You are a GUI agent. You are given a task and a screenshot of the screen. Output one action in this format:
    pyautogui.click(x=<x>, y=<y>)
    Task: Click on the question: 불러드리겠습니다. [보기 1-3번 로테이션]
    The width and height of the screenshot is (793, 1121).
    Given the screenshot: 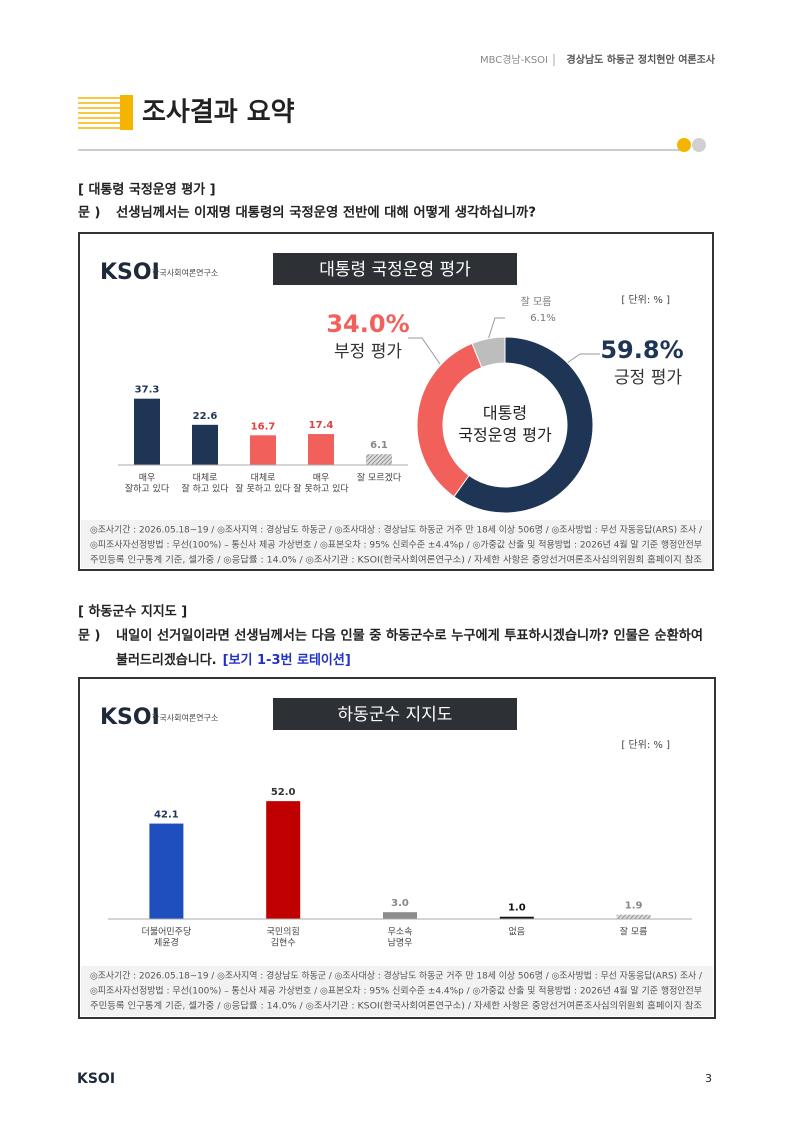 What is the action you would take?
    pyautogui.click(x=233, y=660)
    